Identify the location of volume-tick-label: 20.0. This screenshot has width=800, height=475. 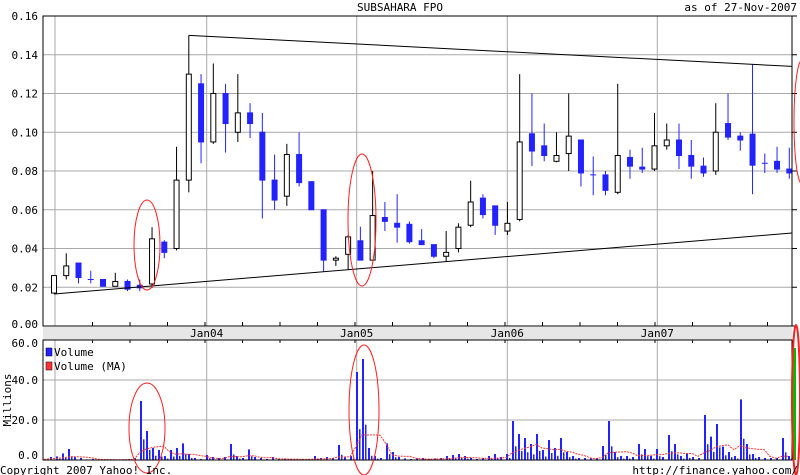
(25, 420).